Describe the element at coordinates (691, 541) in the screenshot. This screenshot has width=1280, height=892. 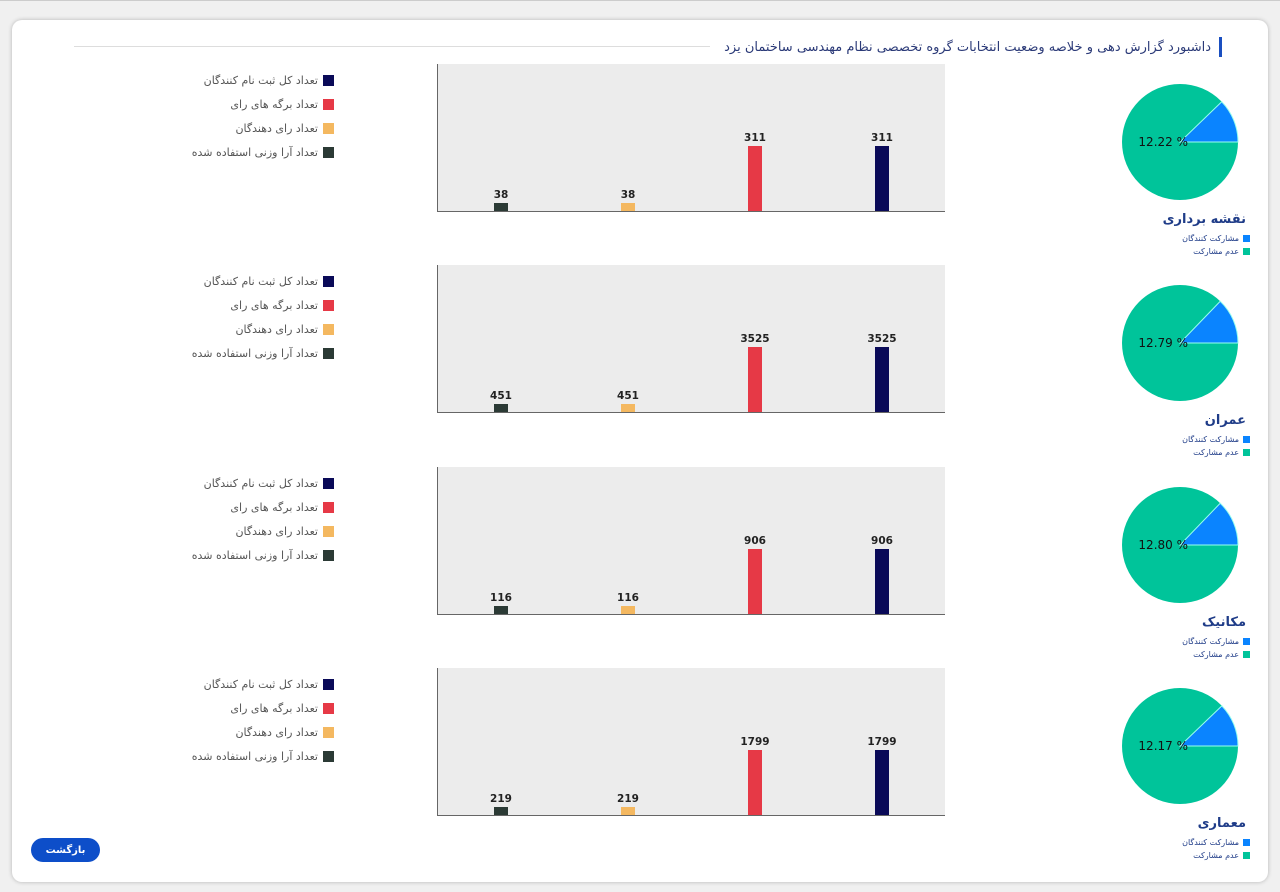
I see `bar-chart-plot: 116 116 906 906` at that location.